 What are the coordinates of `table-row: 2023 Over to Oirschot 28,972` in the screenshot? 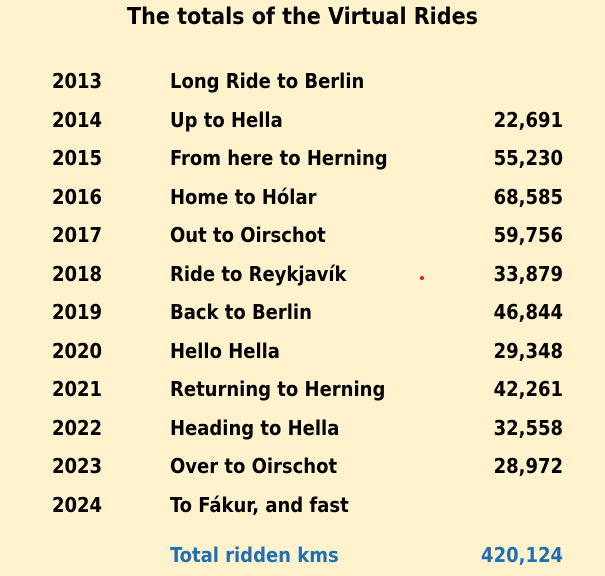 It's located at (302, 466).